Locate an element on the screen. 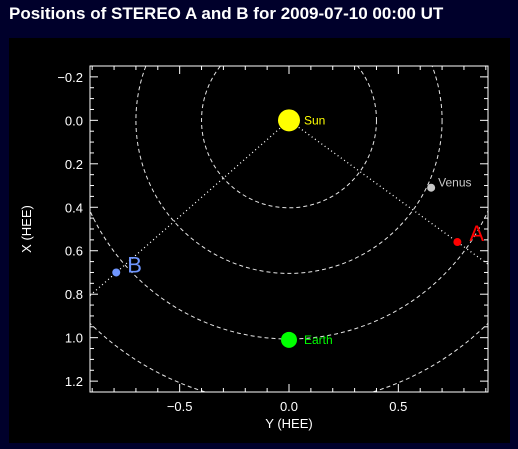  y-tick-label: −0.2 is located at coordinates (70, 77).